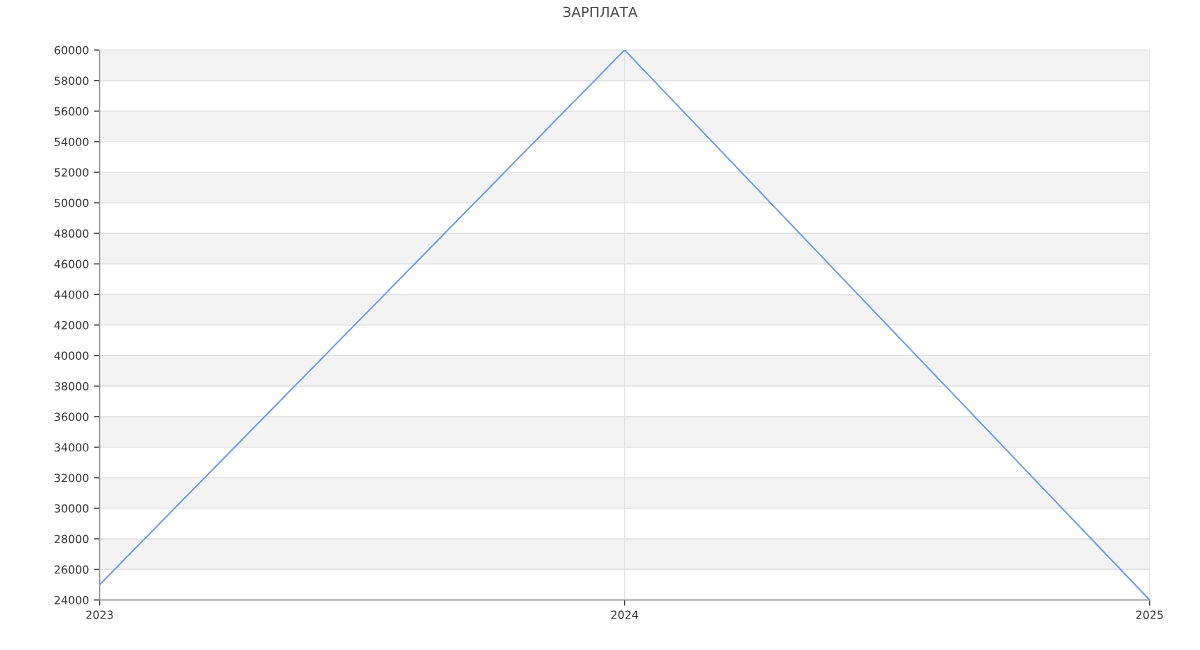 The image size is (1200, 650). I want to click on y-tick-label: 36000, so click(71, 417).